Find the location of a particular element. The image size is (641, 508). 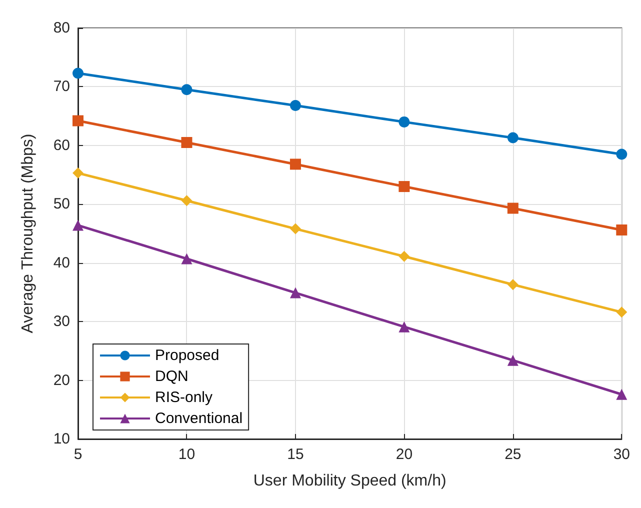

y-tick-label: 50 is located at coordinates (61, 204).